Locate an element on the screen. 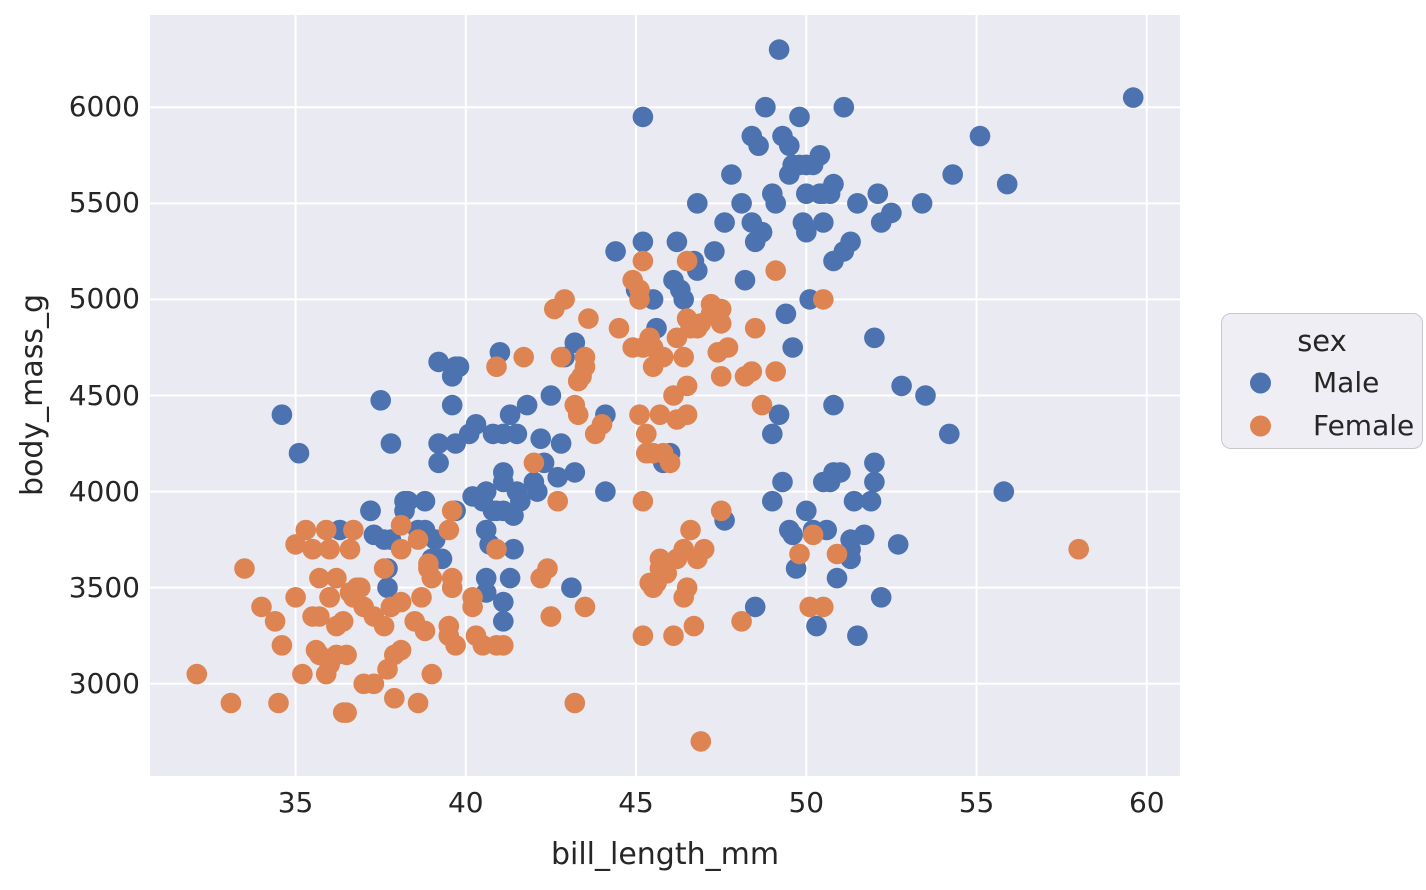 Image resolution: width=1426 pixels, height=890 pixels. x-tick-label-35: 35 is located at coordinates (295, 802).